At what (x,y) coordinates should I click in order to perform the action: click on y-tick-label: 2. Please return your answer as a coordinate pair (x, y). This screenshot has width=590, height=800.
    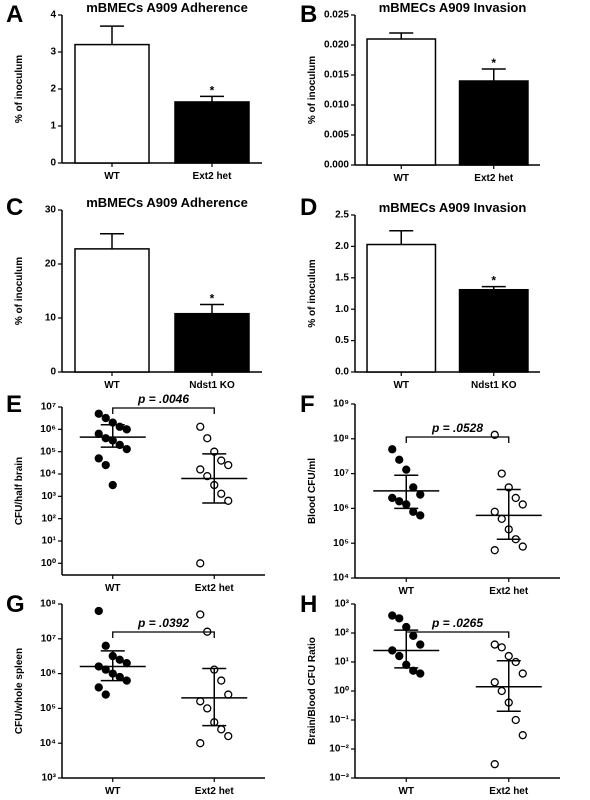
    Looking at the image, I should click on (53, 89).